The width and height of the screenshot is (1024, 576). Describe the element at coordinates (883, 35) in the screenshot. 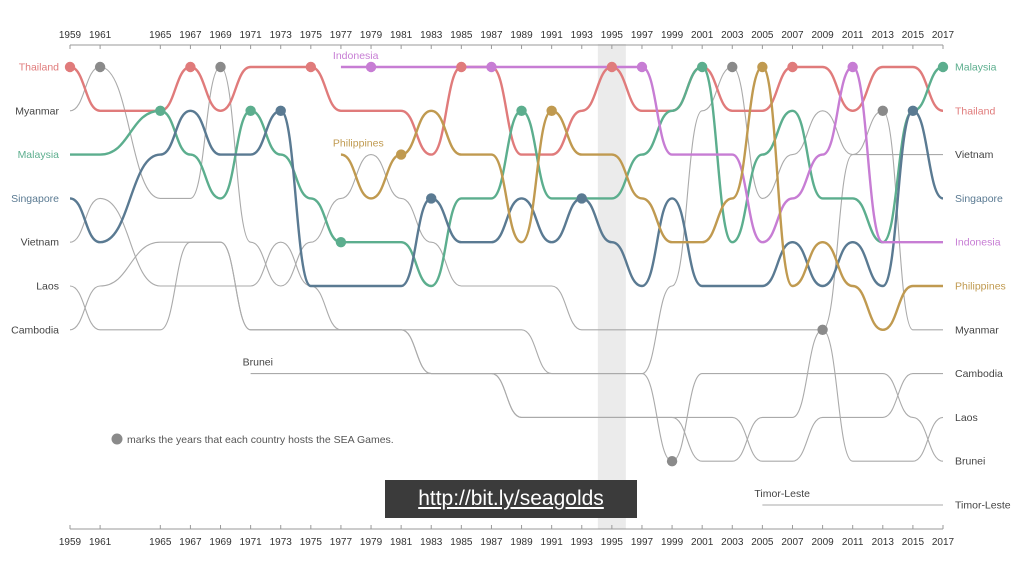

I see `tick-label: 2013` at that location.